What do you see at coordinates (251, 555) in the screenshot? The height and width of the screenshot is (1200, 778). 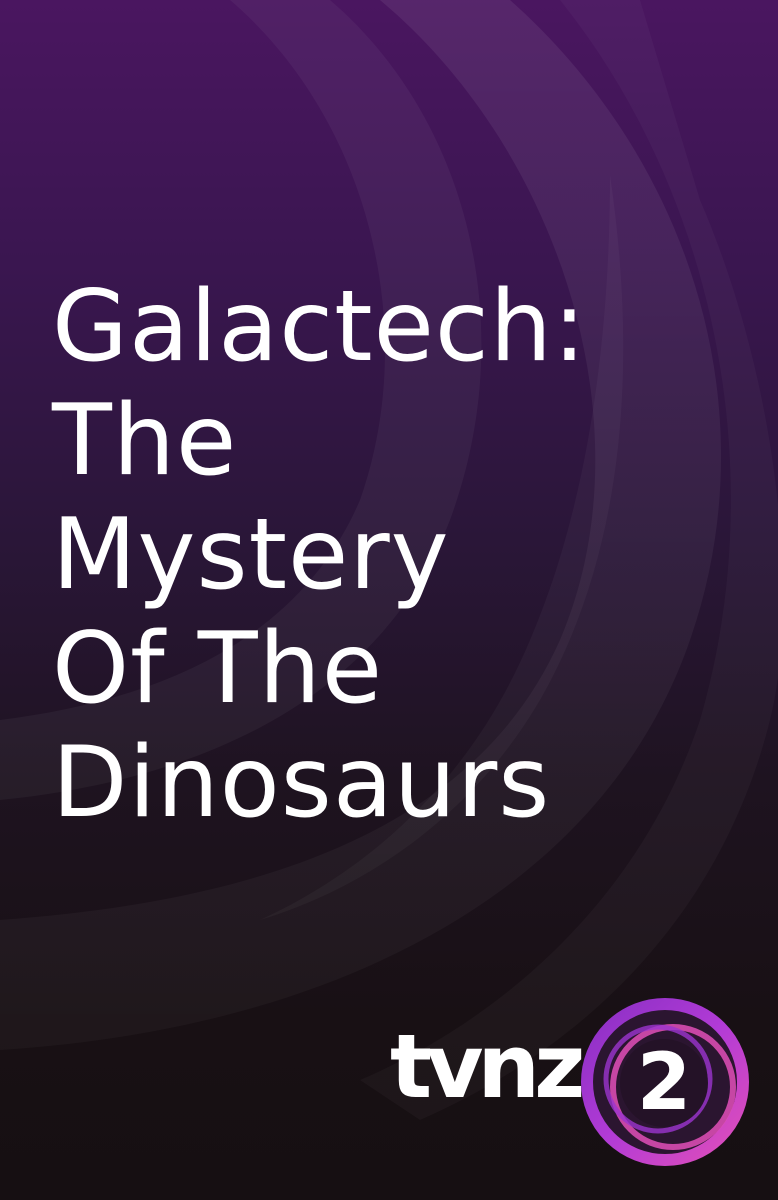 I see `title-line-3: Mystery` at bounding box center [251, 555].